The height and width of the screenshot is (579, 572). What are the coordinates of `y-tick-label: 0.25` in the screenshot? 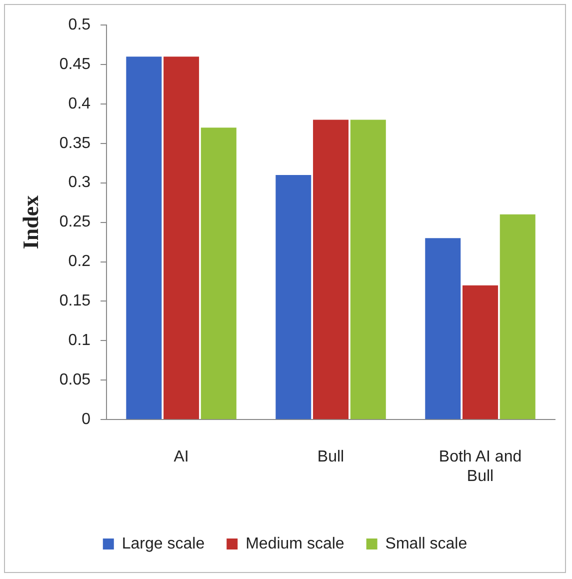 It's located at (75, 222).